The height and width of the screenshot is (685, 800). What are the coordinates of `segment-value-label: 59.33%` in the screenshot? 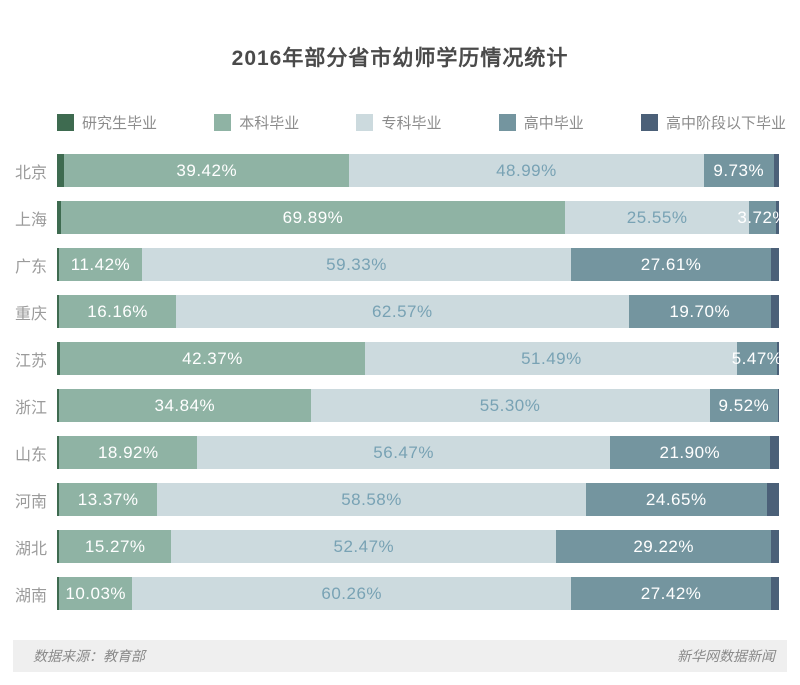 It's located at (356, 264).